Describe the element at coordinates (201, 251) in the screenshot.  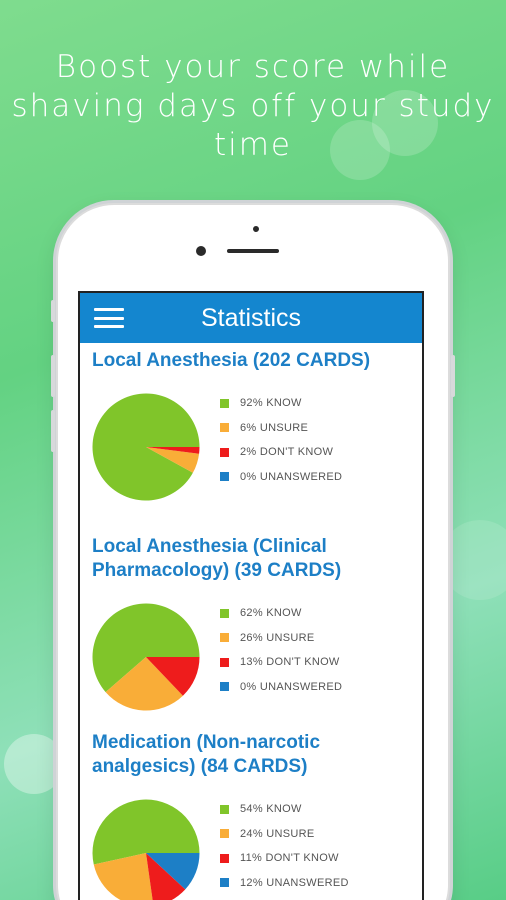
I see `phone-camera` at that location.